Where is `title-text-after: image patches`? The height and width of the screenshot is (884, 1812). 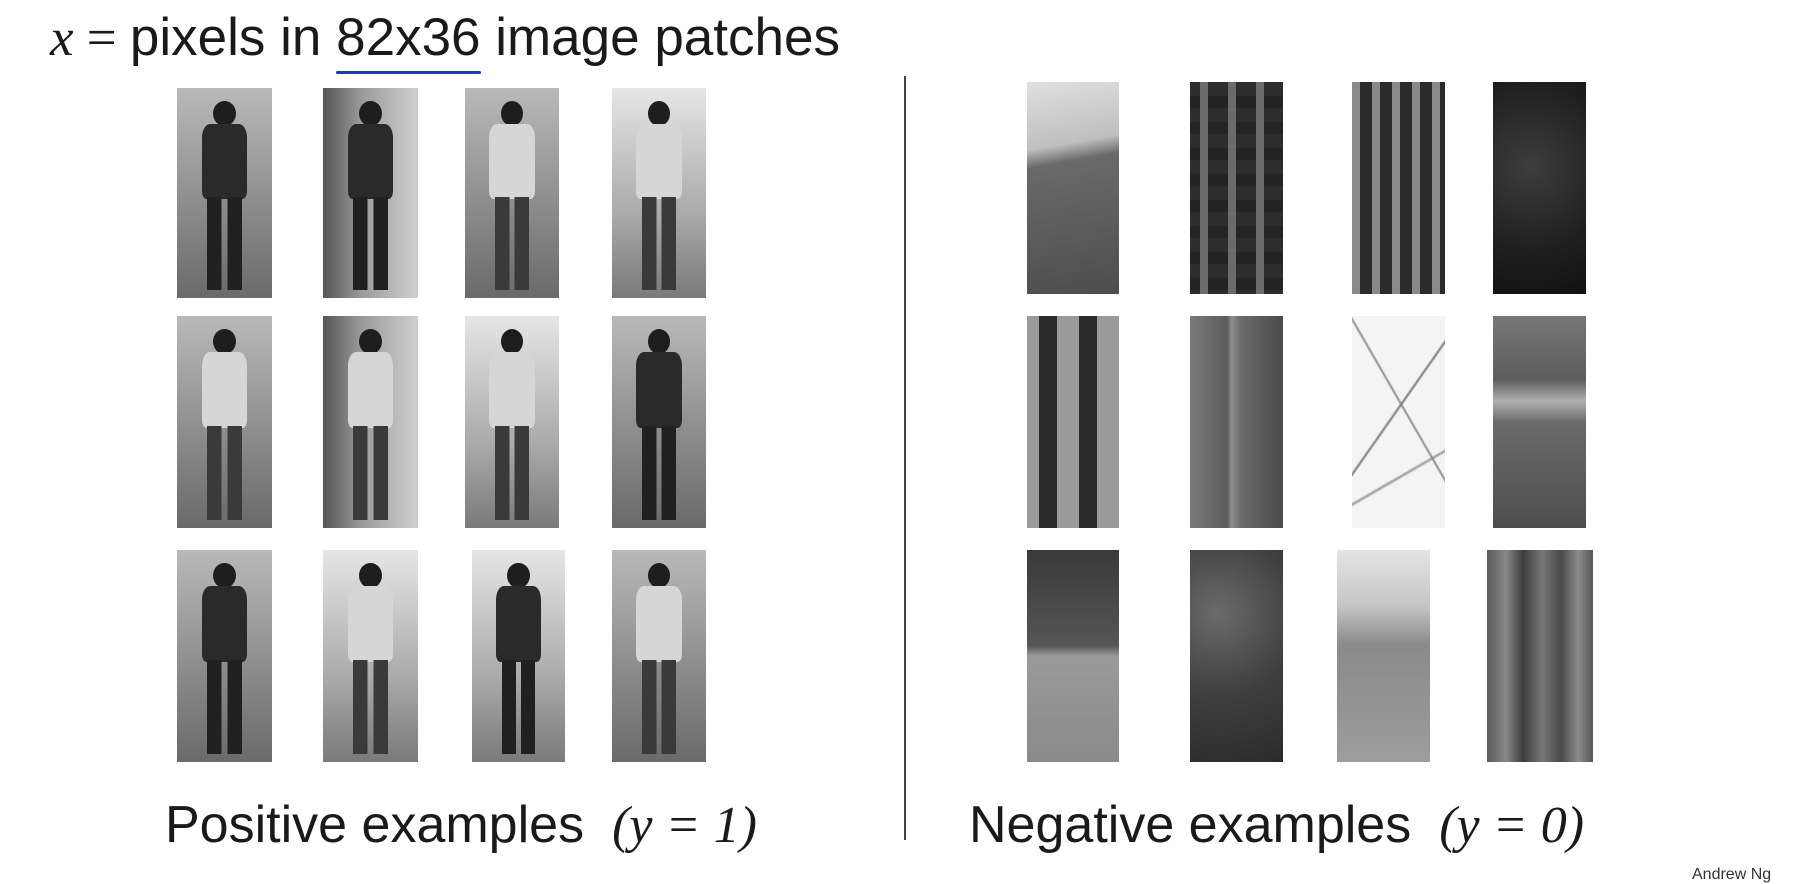
title-text-after: image patches is located at coordinates (660, 37).